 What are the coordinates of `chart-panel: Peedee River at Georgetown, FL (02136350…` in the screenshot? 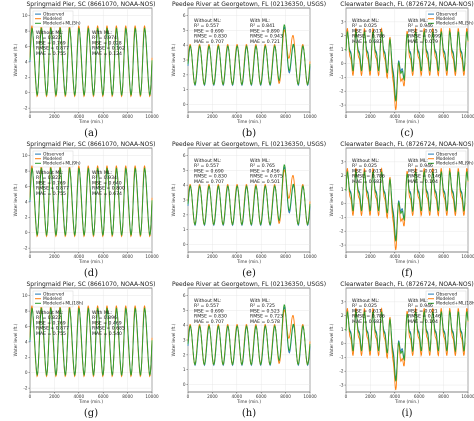 It's located at (248, 350).